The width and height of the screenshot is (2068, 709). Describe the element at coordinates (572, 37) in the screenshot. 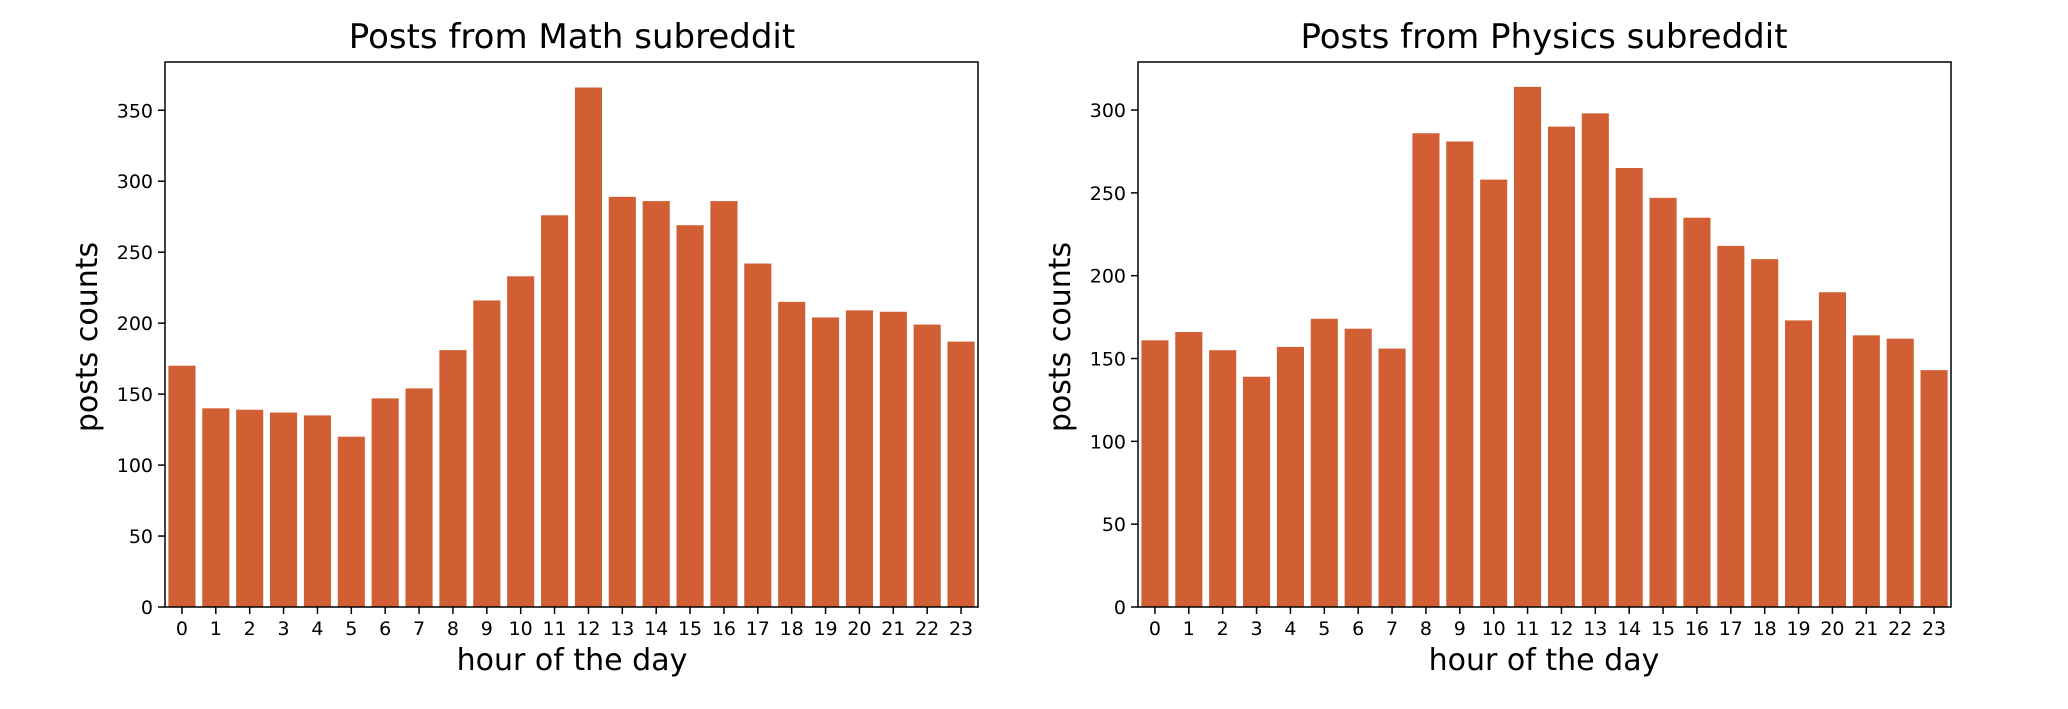

I see `chart-title: Posts from Math subreddit` at that location.